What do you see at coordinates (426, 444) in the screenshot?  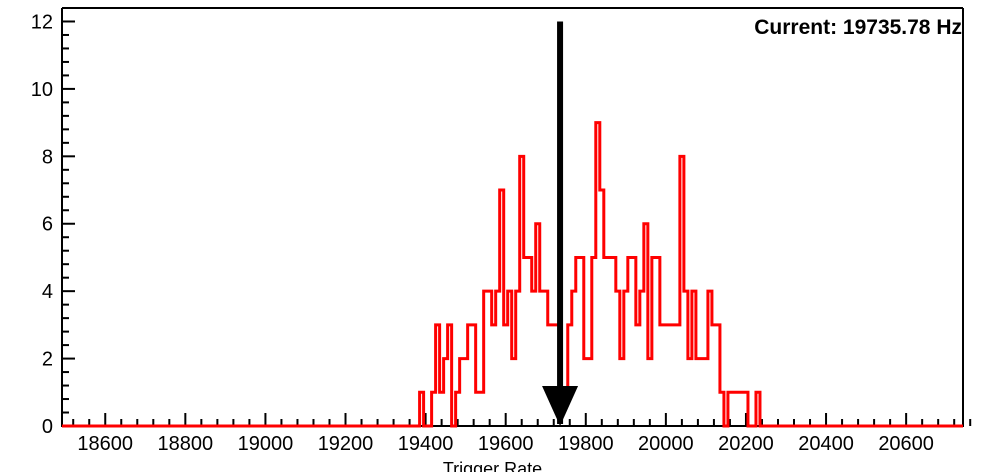 I see `x-tick-label: 19400` at bounding box center [426, 444].